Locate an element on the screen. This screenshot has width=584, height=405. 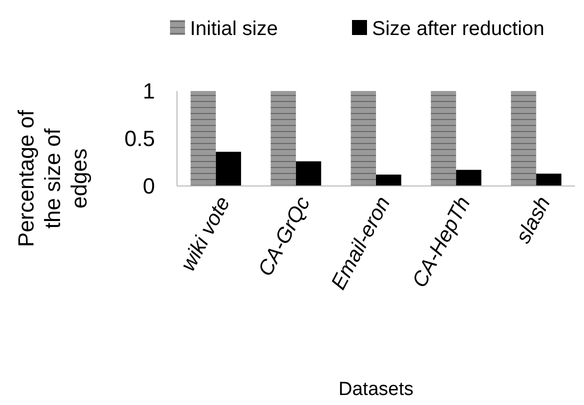
x-axis-title: Datasets is located at coordinates (376, 389).